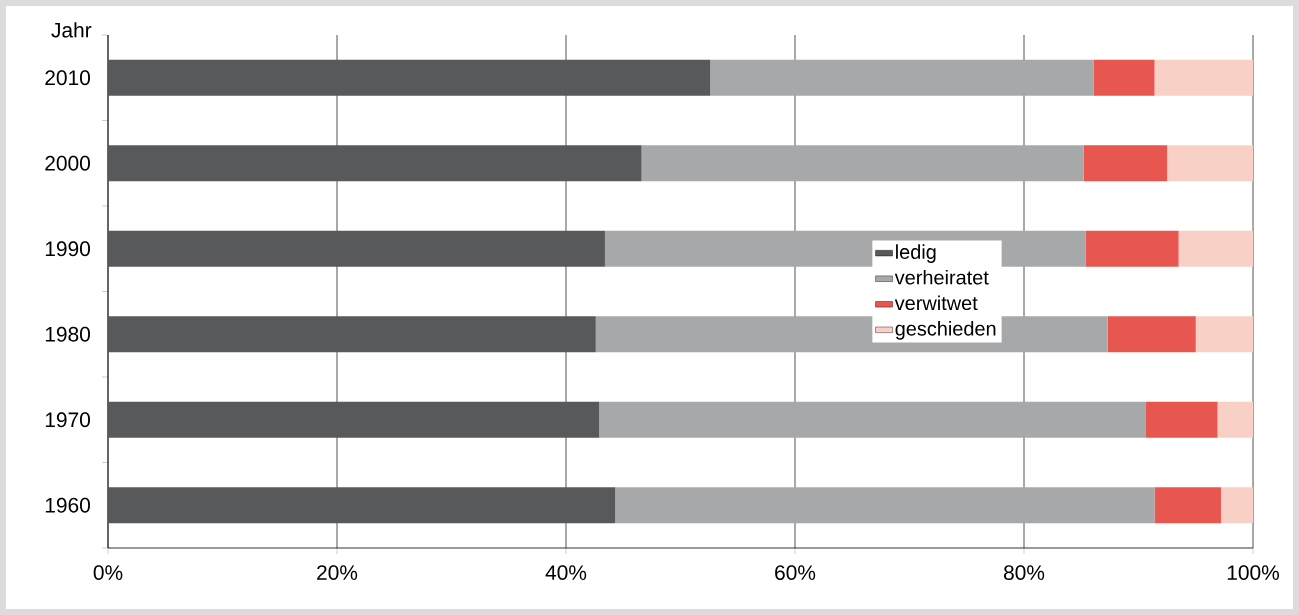  What do you see at coordinates (67, 249) in the screenshot?
I see `y-tick-label: 1990` at bounding box center [67, 249].